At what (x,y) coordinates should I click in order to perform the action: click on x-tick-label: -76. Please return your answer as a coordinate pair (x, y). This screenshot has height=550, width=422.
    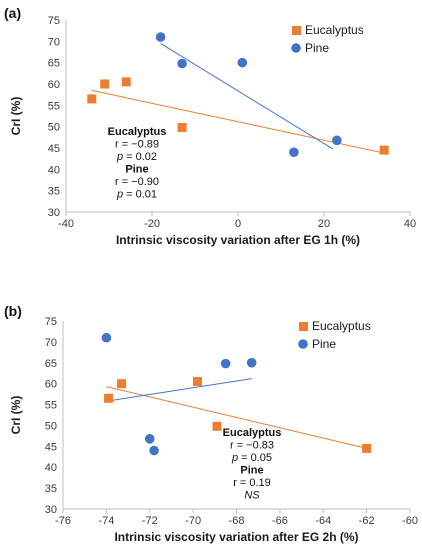
    Looking at the image, I should click on (63, 521).